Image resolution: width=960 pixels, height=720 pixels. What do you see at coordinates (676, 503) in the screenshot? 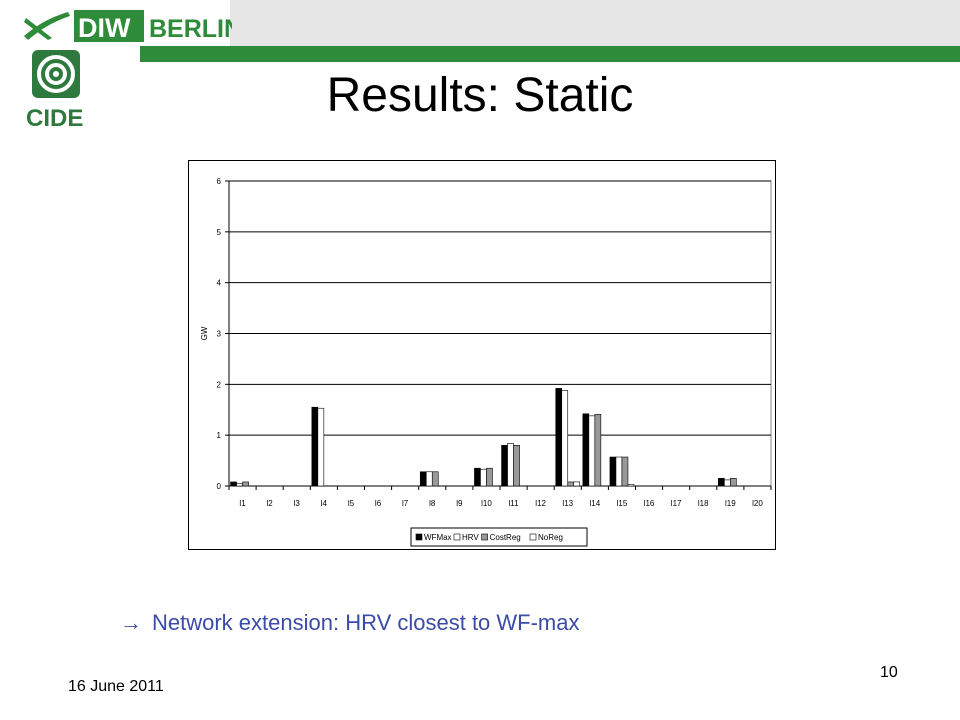
I see `x-tick-label: l17` at bounding box center [676, 503].